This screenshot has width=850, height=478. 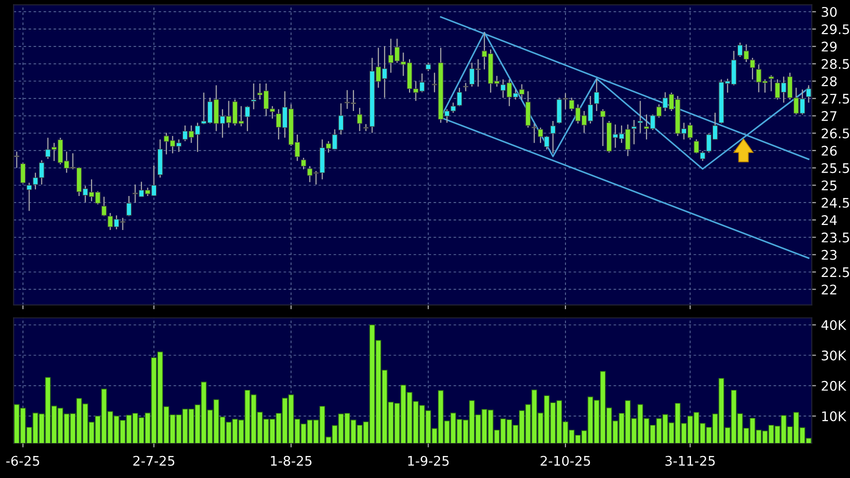 What do you see at coordinates (836, 63) in the screenshot?
I see `y-tick-label: 28.5` at bounding box center [836, 63].